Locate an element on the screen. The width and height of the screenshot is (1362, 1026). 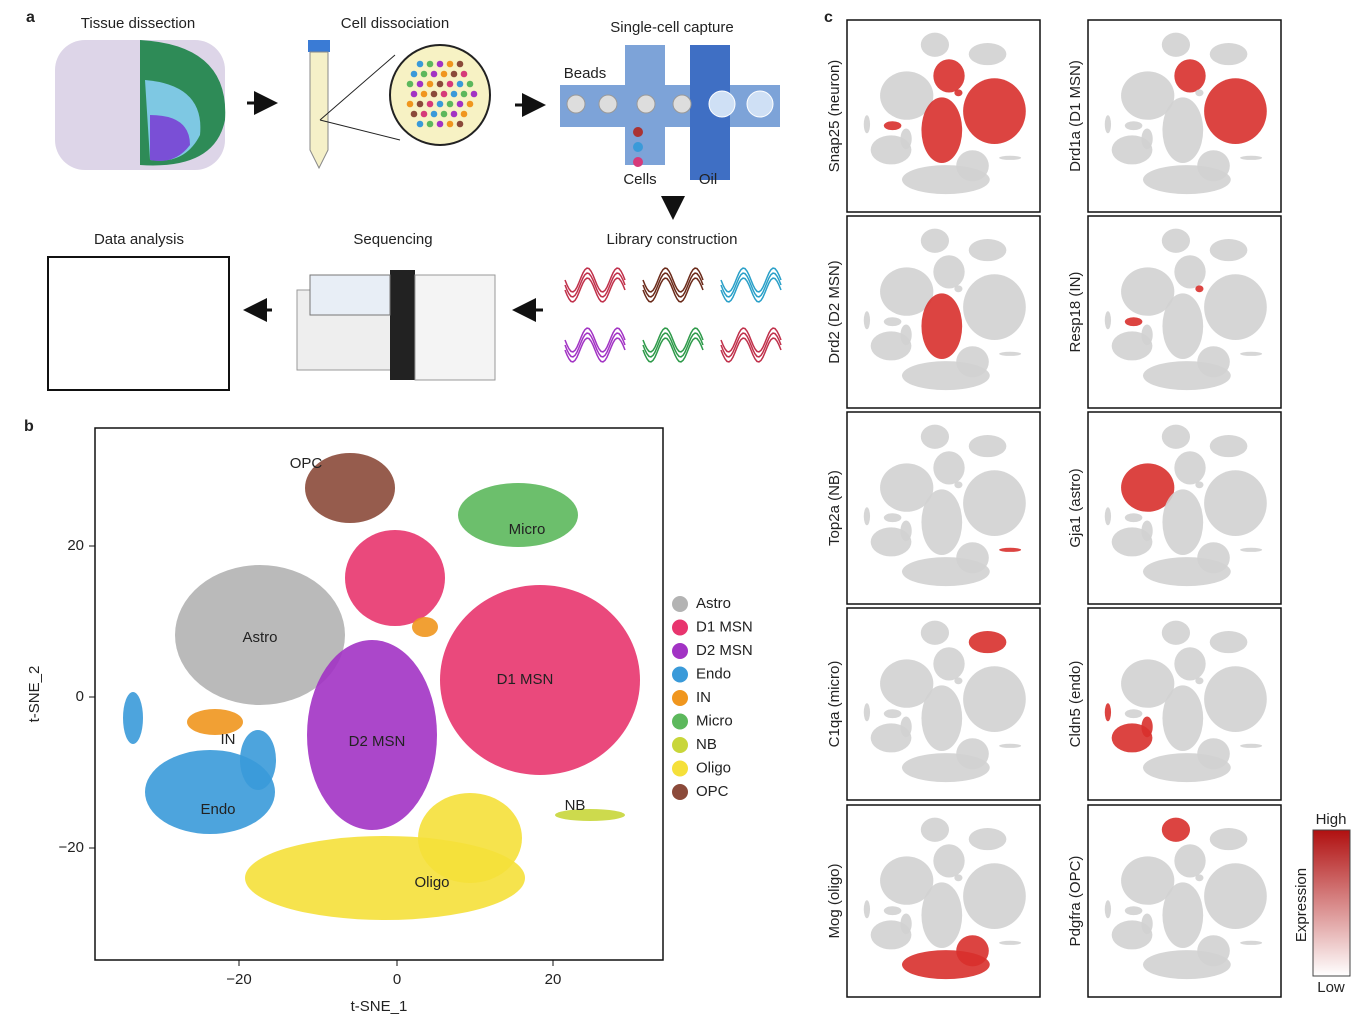
panel-label: a is located at coordinates (30, 17).